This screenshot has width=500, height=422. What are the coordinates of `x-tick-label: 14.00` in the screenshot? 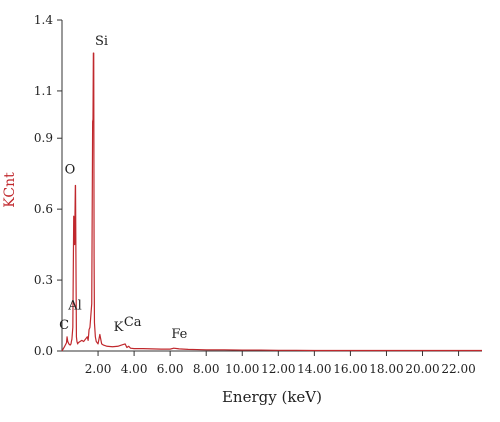 It's located at (314, 369).